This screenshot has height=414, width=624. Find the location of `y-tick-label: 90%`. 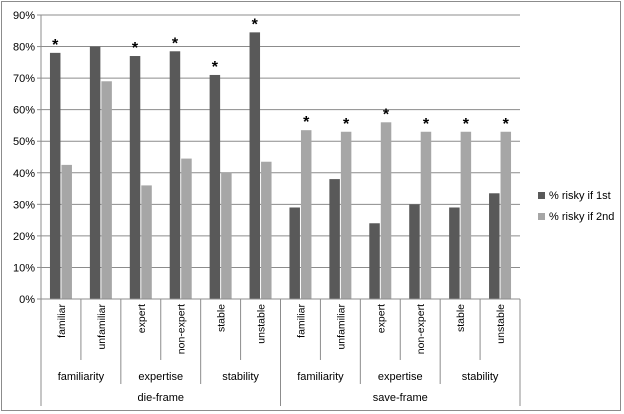

y-tick-label: 90% is located at coordinates (24, 16).